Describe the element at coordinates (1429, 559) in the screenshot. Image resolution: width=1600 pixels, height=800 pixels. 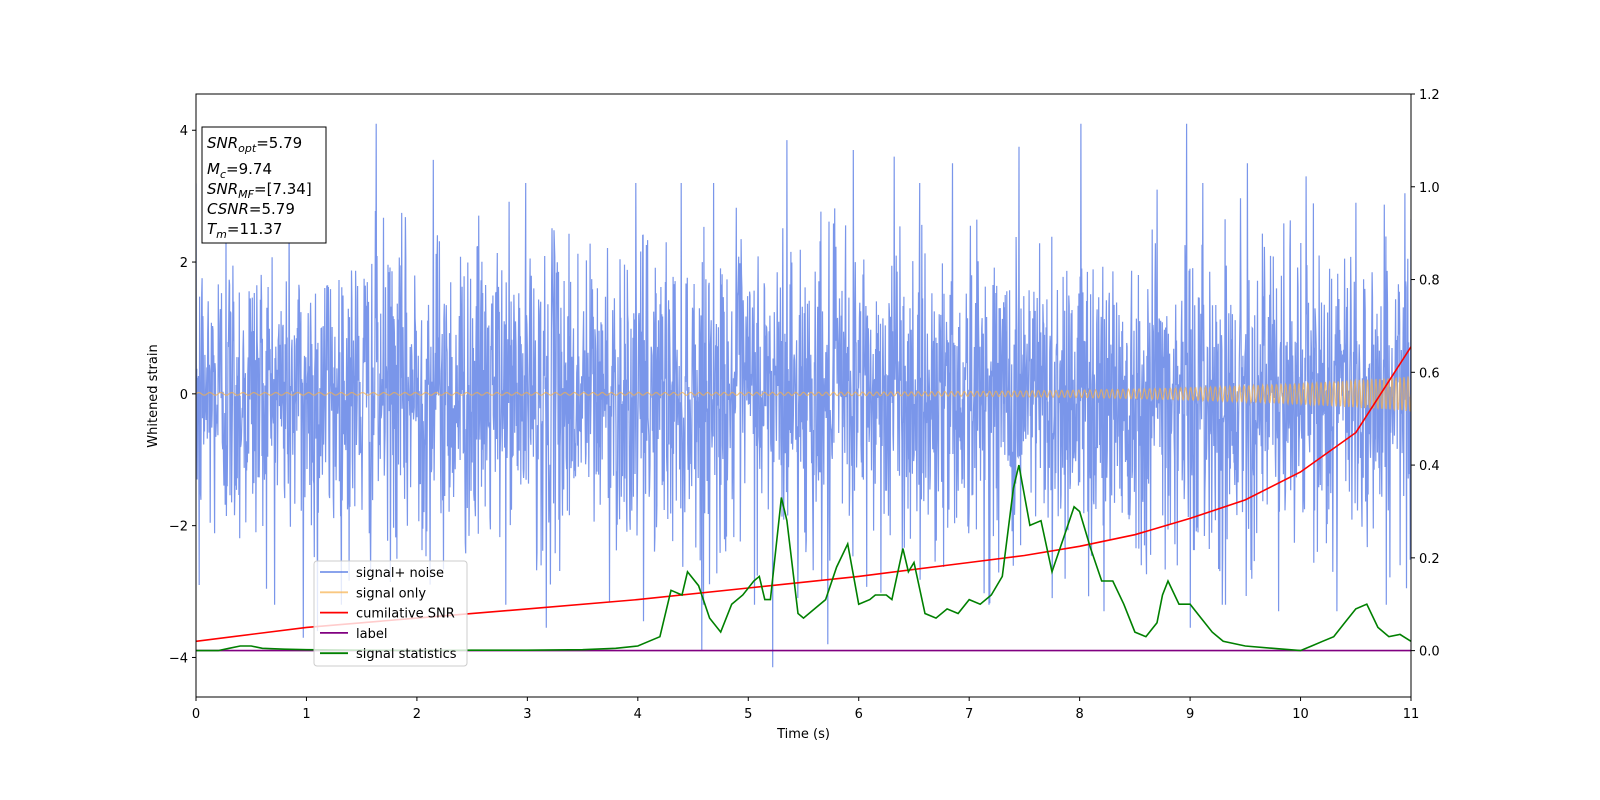
I see `y2-tick-label: 0.2` at that location.